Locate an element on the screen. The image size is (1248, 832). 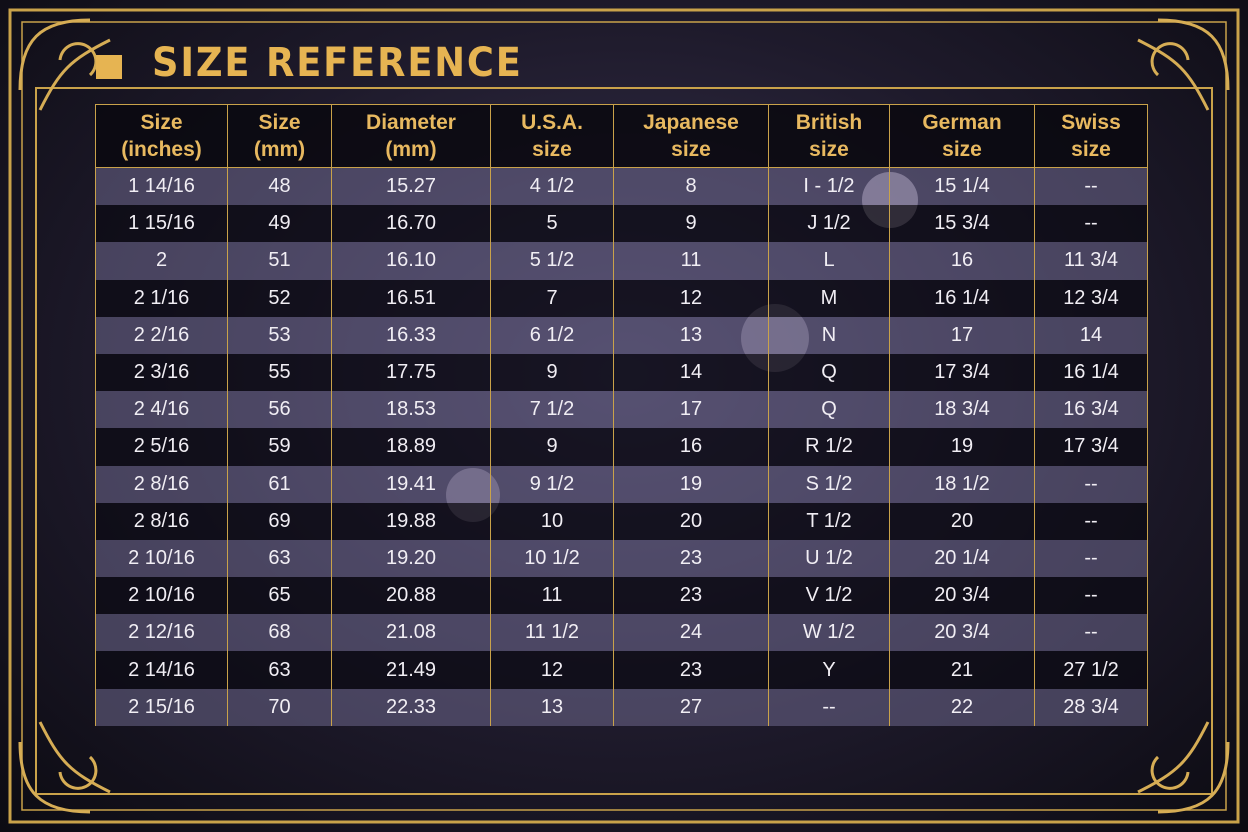
table-cell: 16.33 is located at coordinates (411, 335).